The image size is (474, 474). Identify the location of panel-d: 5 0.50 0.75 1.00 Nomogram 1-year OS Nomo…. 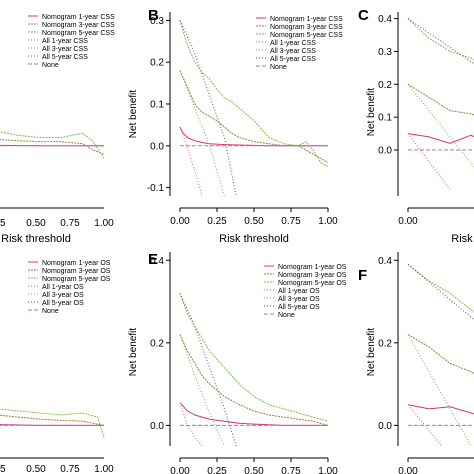
(57, 367).